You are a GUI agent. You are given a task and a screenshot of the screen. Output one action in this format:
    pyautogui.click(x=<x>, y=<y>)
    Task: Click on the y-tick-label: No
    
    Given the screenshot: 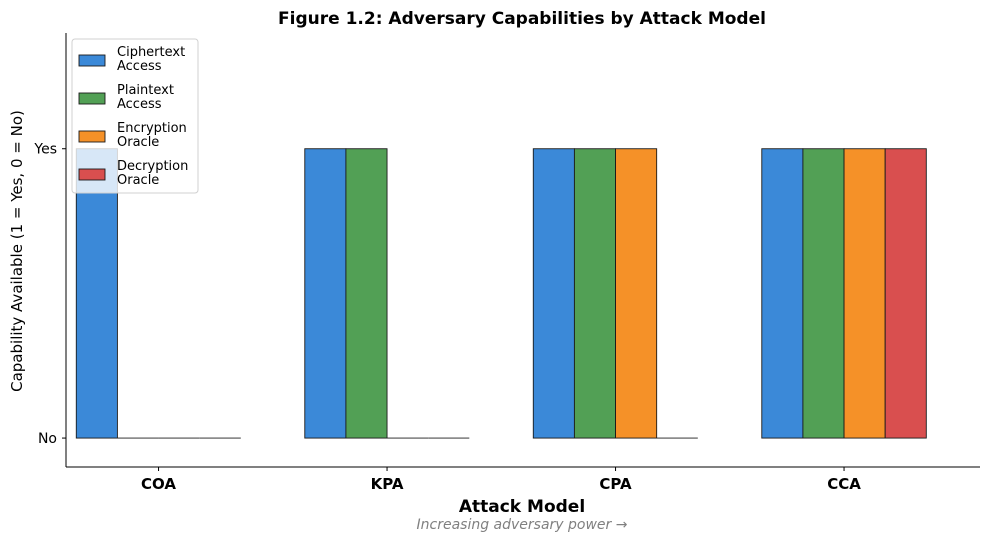 What is the action you would take?
    pyautogui.click(x=47, y=439)
    